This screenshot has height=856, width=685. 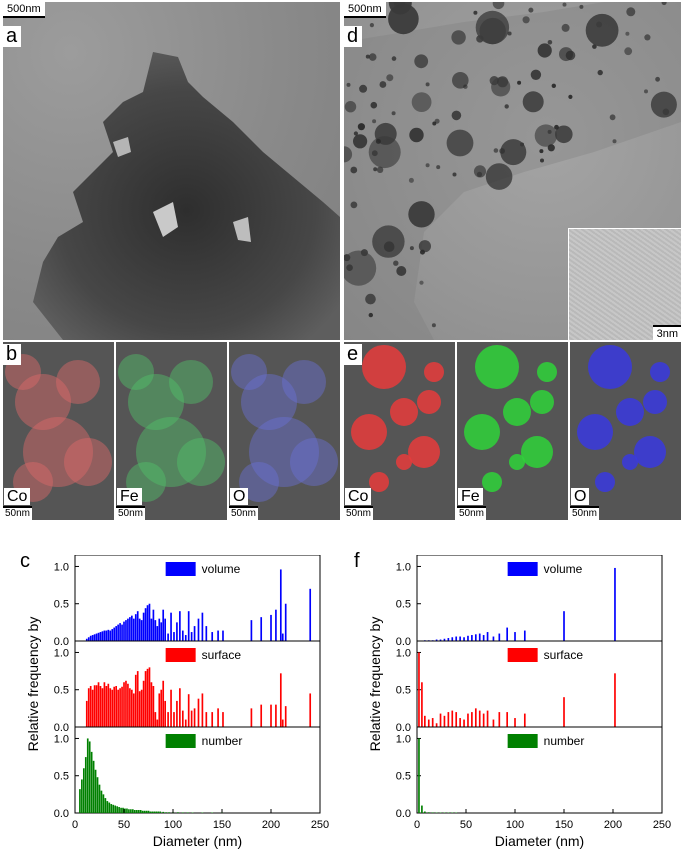 What do you see at coordinates (61, 605) in the screenshot?
I see `y-tick-label: 0.5` at bounding box center [61, 605].